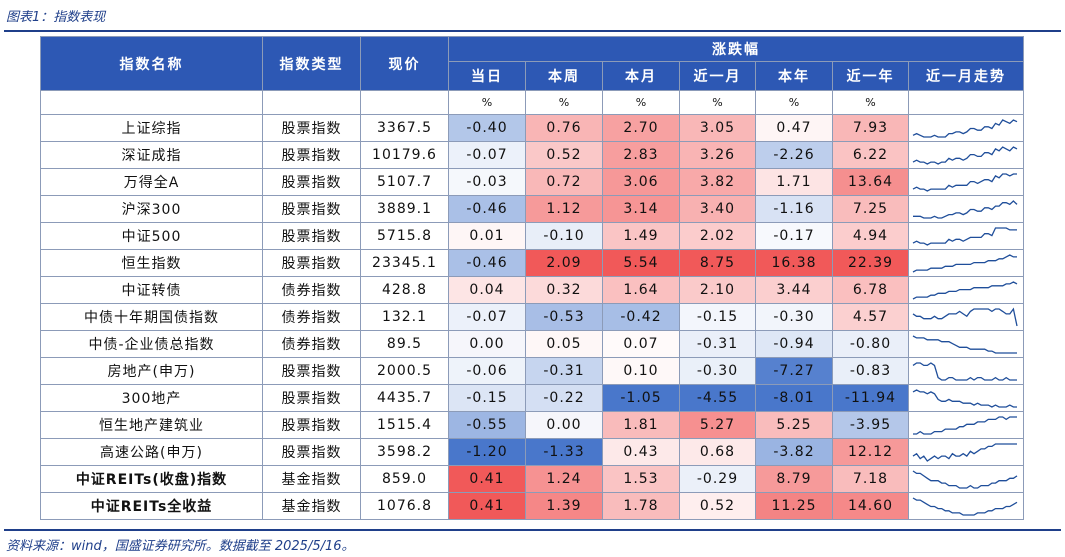 This screenshot has height=557, width=1065. I want to click on change-cell-day: -0.46, so click(487, 263).